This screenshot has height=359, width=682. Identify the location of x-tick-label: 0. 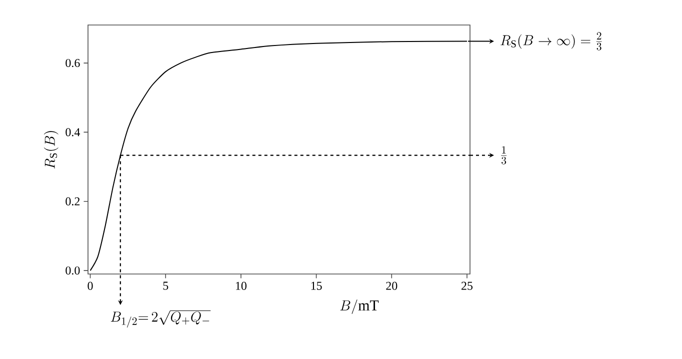
(90, 286).